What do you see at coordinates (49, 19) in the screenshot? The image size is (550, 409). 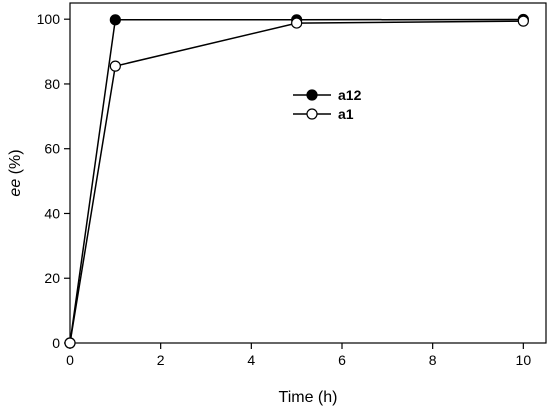 I see `y-tick-label-100: 100` at bounding box center [49, 19].